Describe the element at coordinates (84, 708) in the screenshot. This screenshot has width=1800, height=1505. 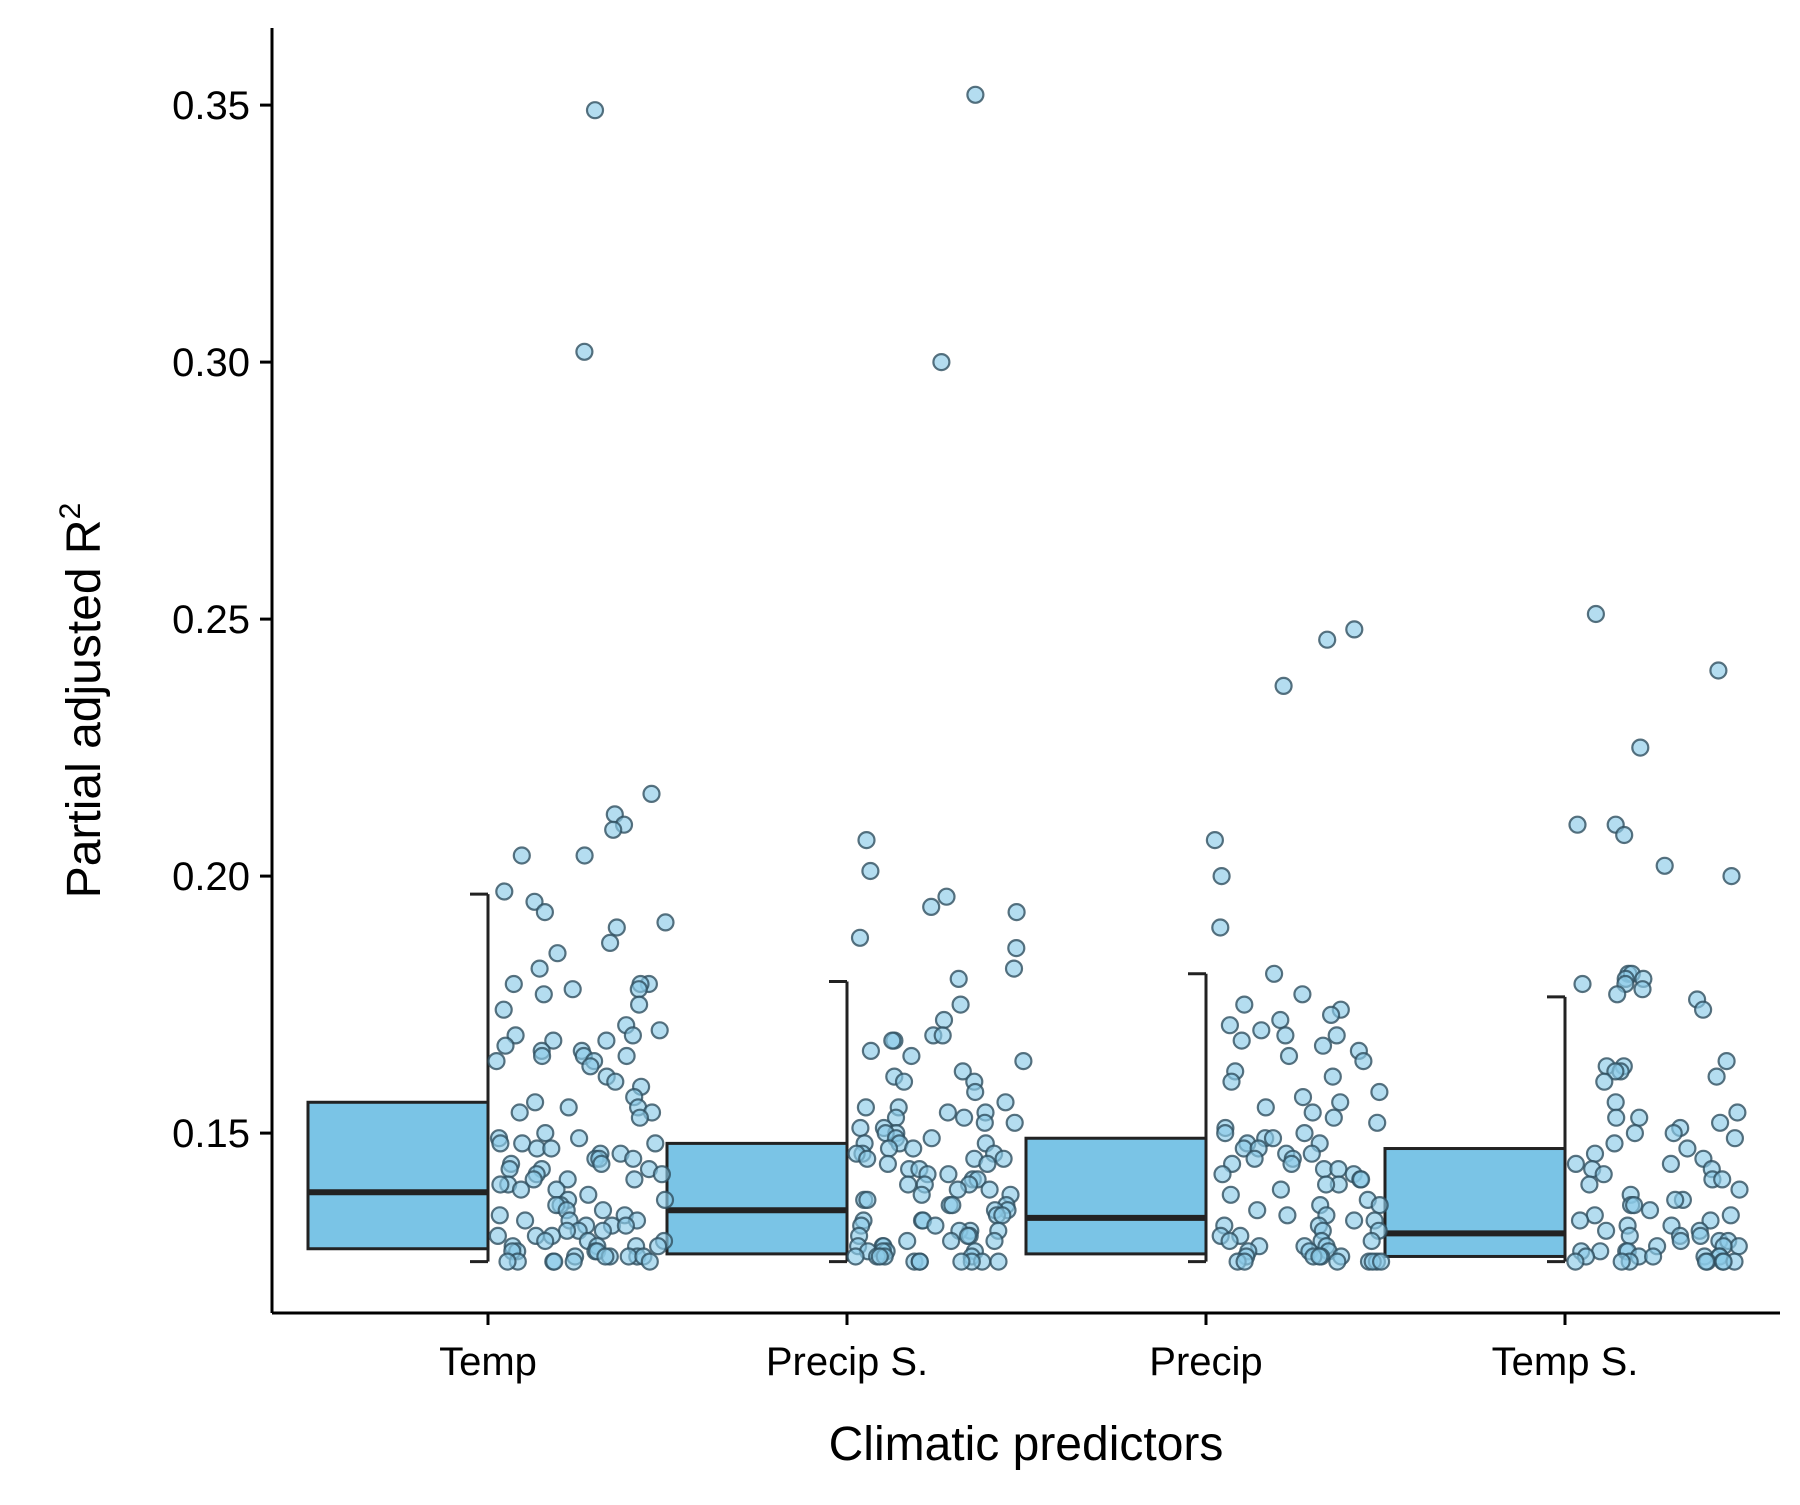
I see `y-axis-title-text: Partial adjusted R` at that location.